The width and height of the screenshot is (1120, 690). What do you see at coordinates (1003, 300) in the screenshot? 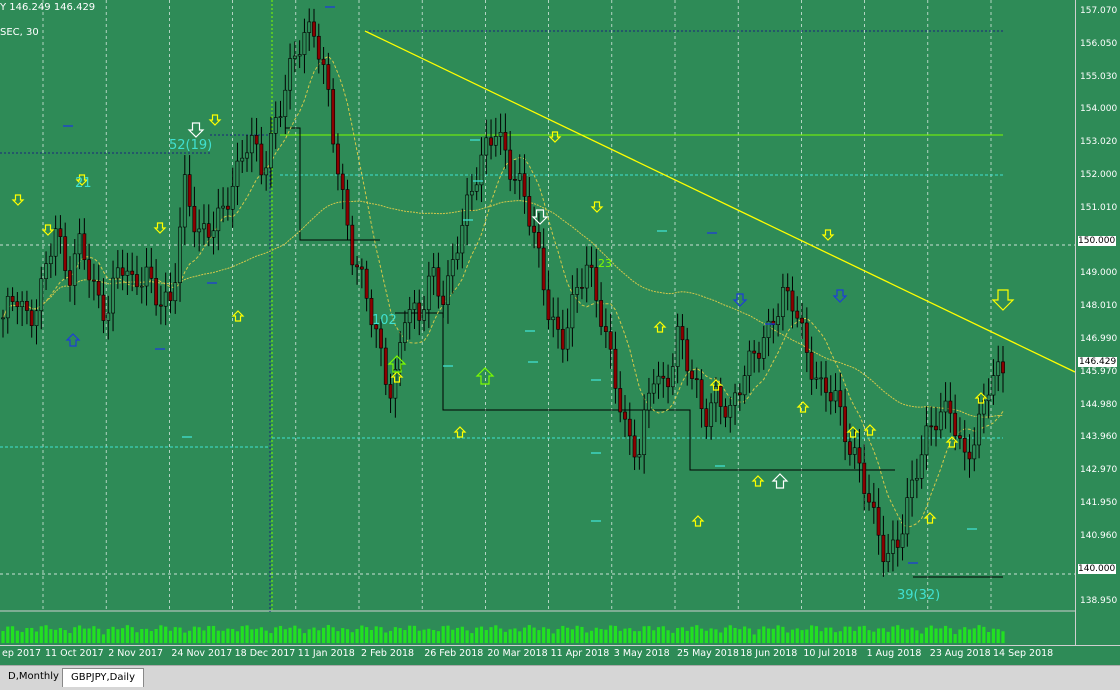
I see `sell-arrow-icon` at bounding box center [1003, 300].